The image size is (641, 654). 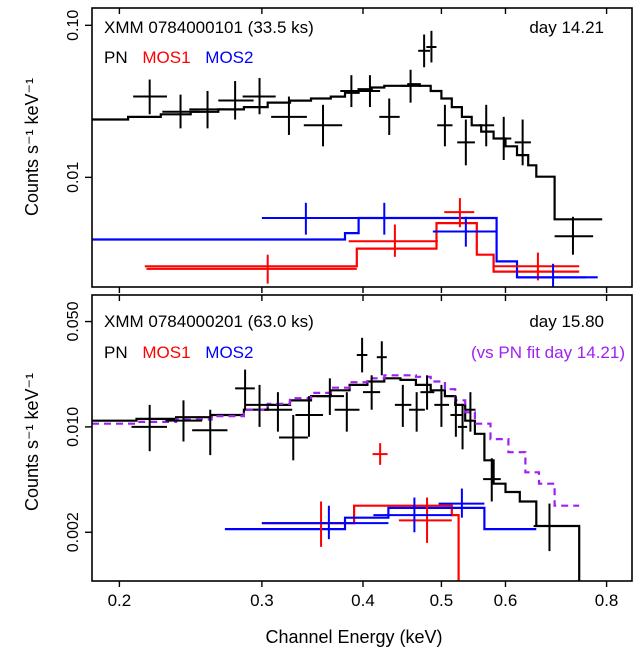 I want to click on top-panel-legend: PN MOS1 MOS2, so click(x=178, y=57).